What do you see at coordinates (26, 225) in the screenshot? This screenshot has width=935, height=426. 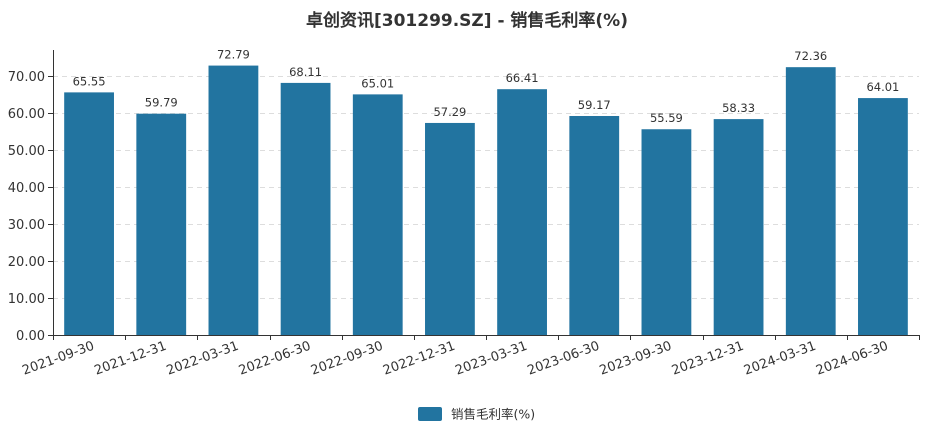 I see `y-tick-label: 30.00` at bounding box center [26, 225].